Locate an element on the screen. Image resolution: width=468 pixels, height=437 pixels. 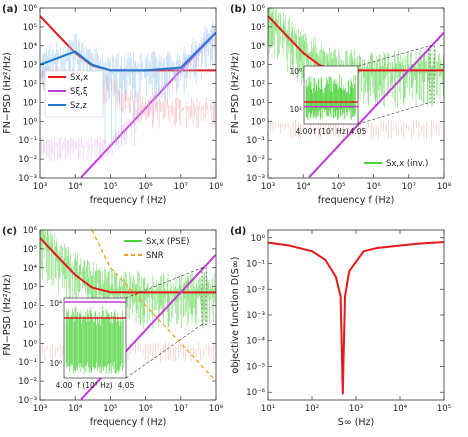
panel-label: (c) is located at coordinates (9, 231).